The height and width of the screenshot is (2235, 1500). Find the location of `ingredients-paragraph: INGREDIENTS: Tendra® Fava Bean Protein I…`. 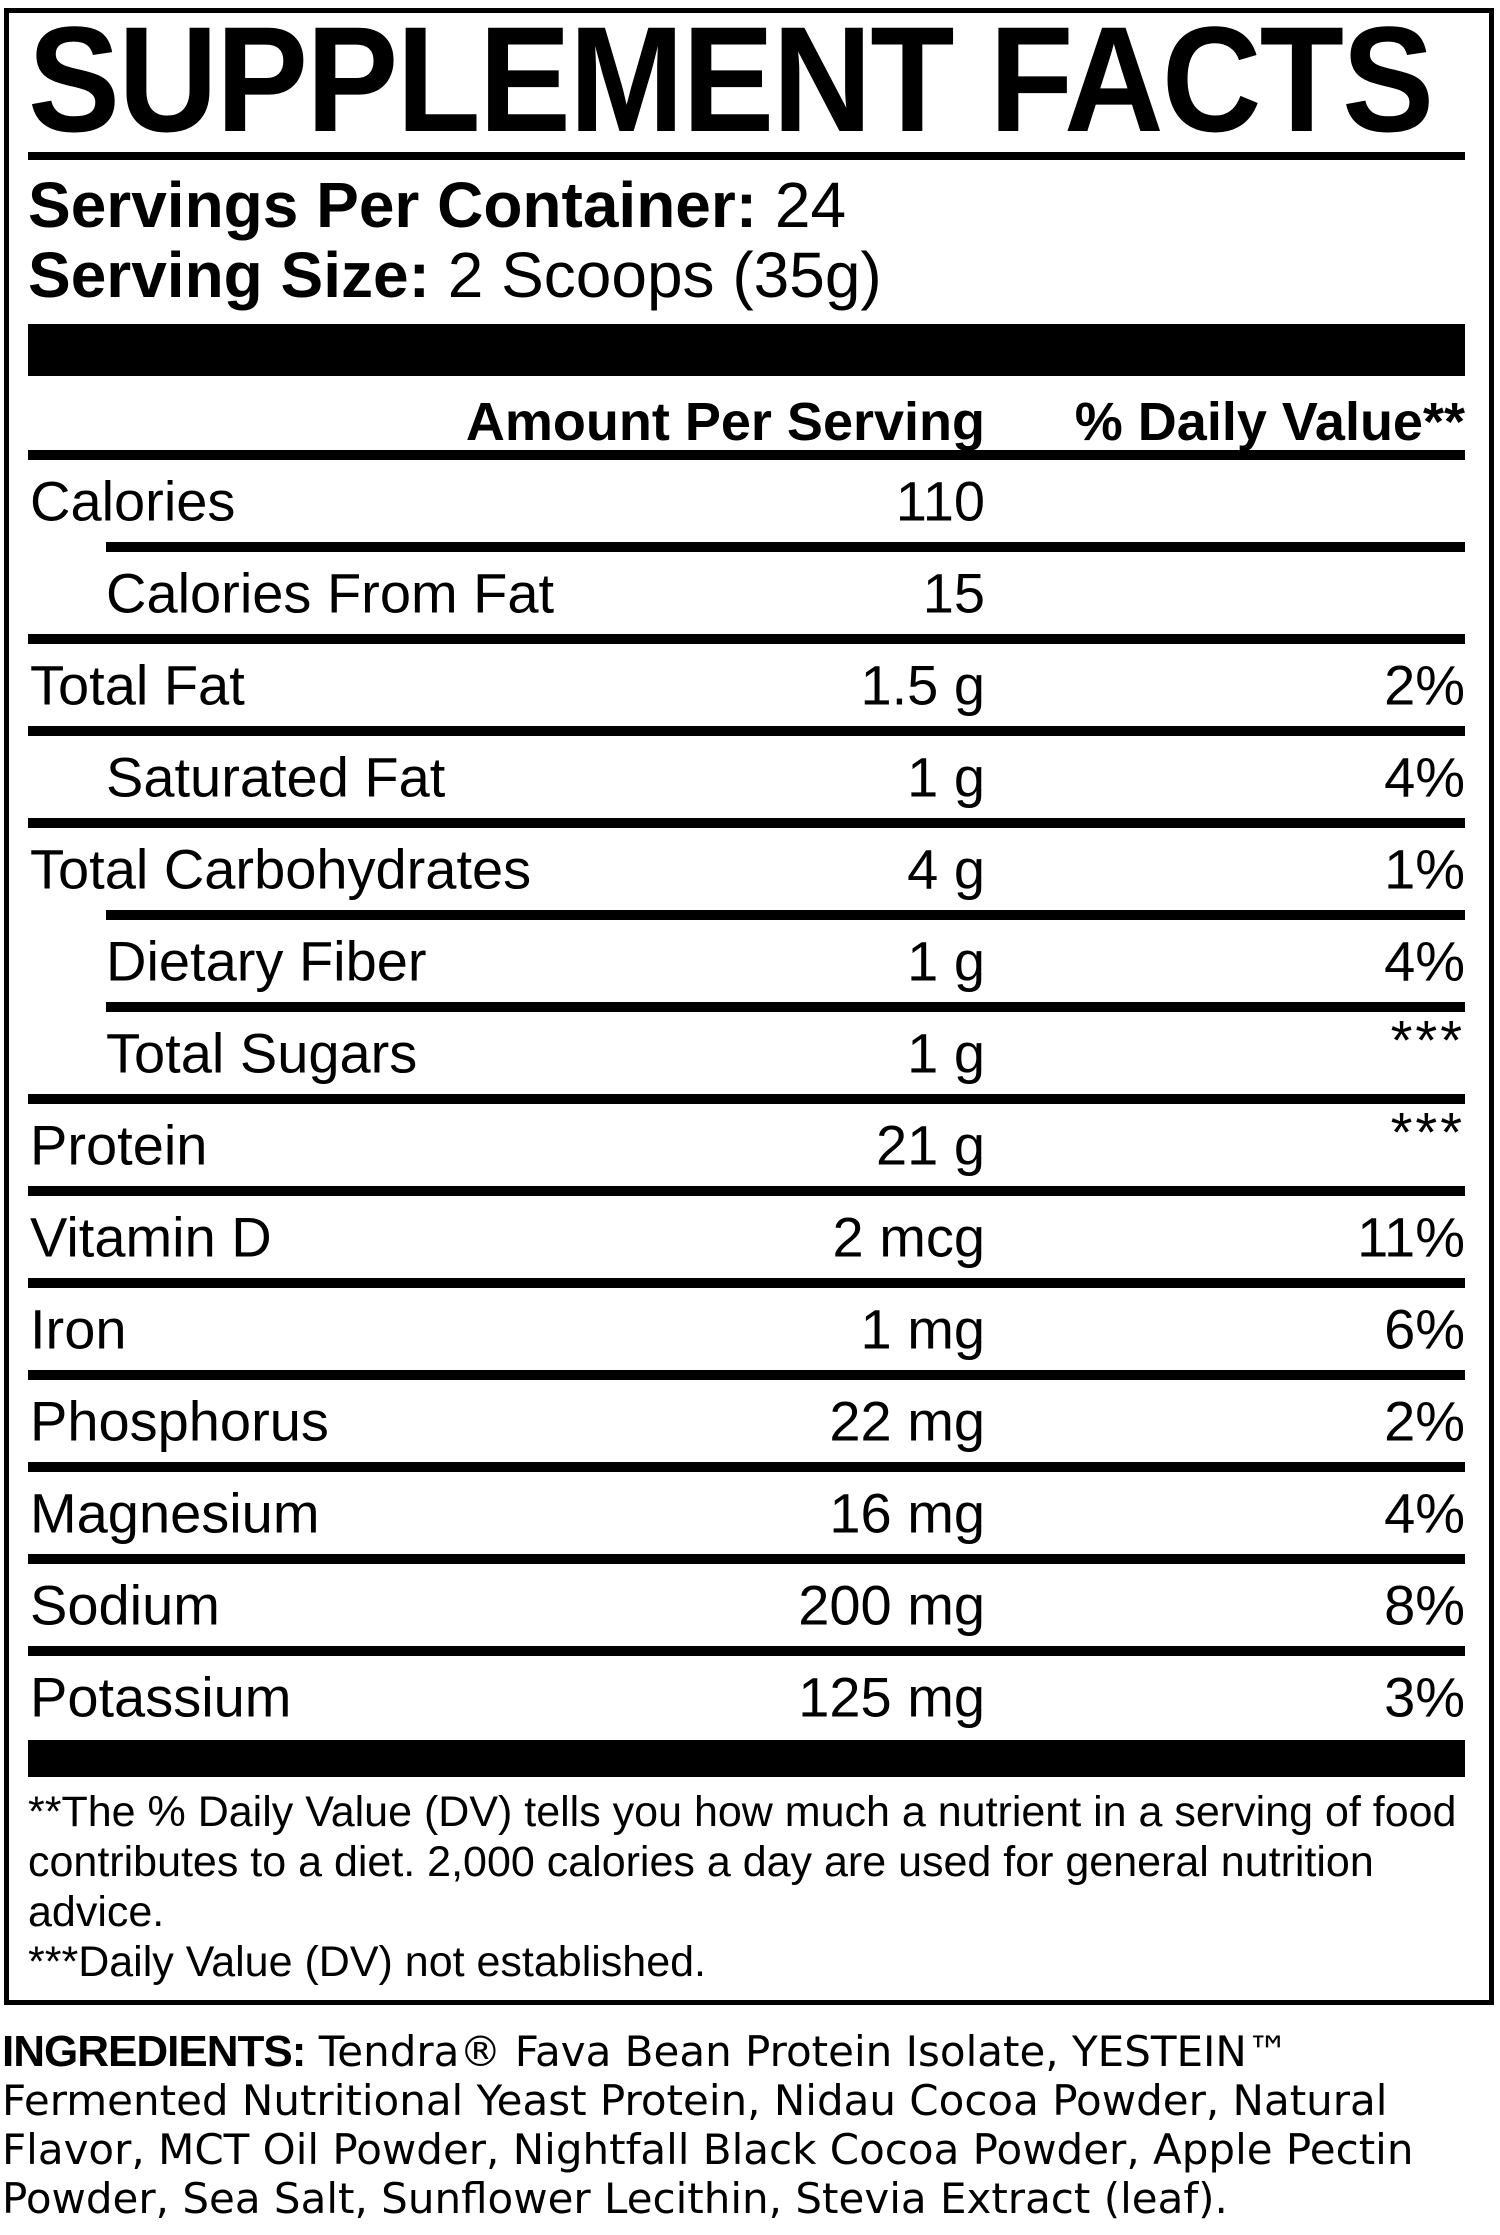

ingredients-paragraph: INGREDIENTS: Tendra® Fava Bean Protein I… is located at coordinates (750, 2125).